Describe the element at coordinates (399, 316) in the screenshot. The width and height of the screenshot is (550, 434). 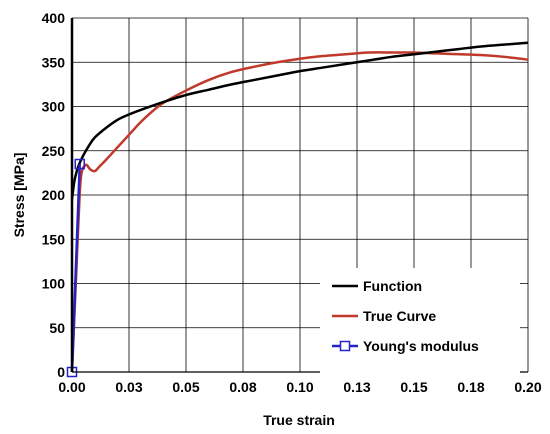
I see `legend-label-true-curve: True Curve` at that location.